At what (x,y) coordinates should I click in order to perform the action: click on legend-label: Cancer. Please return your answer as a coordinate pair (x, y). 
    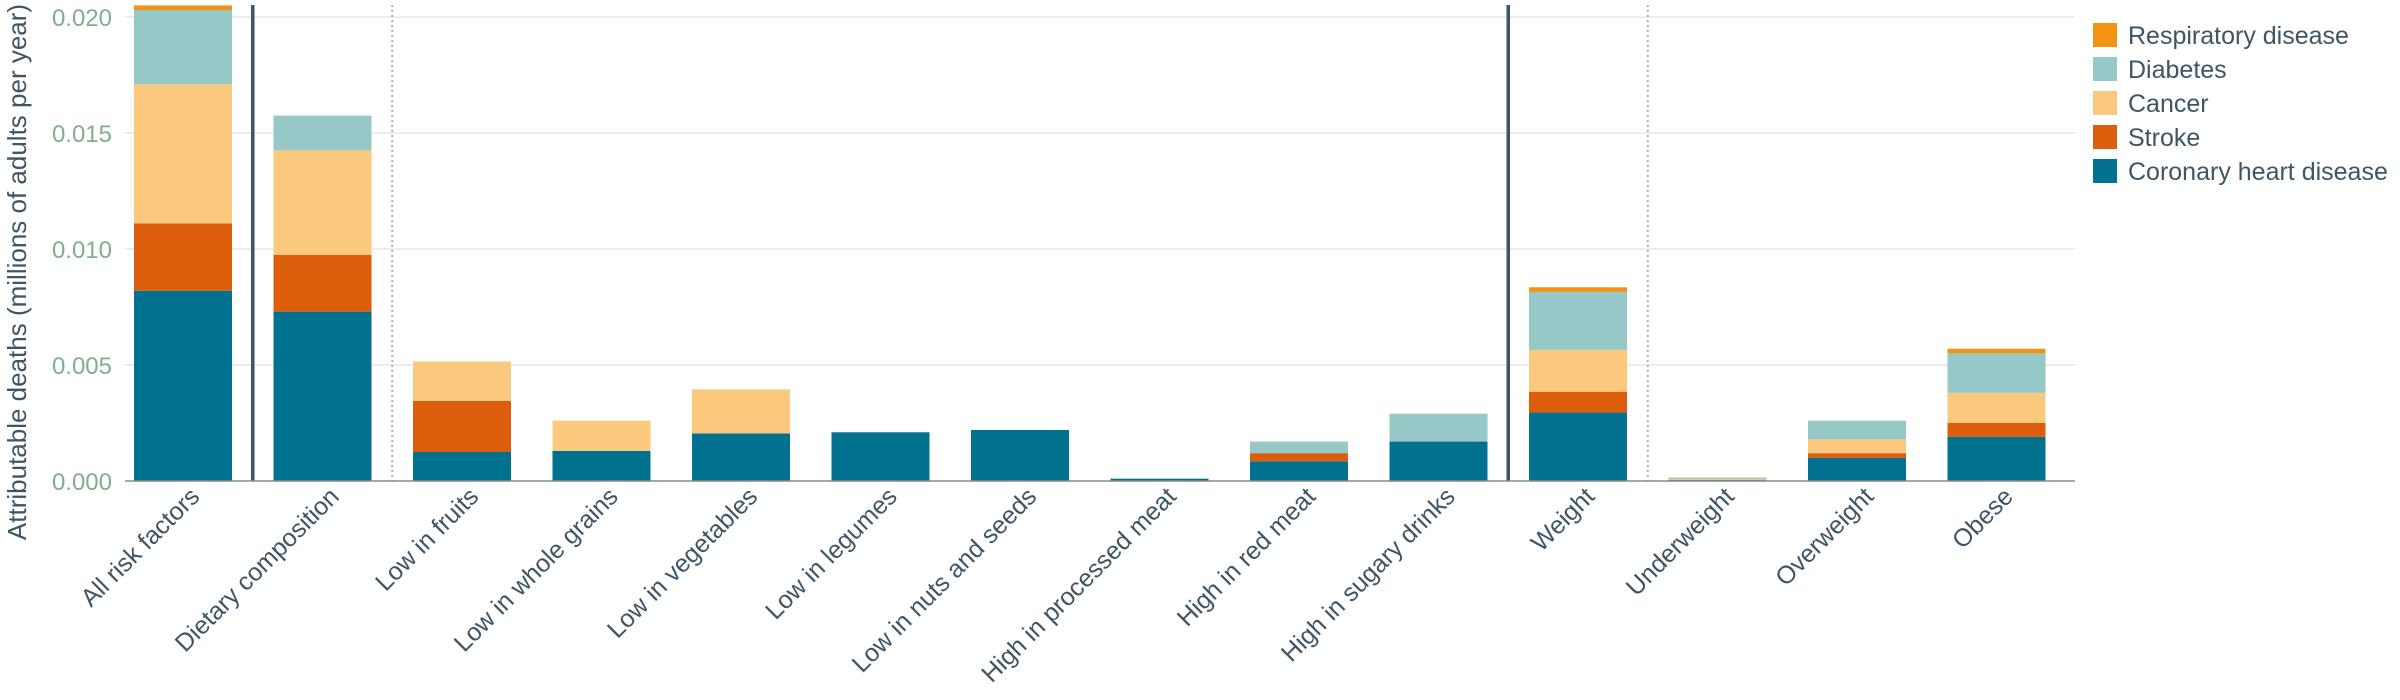
    Looking at the image, I should click on (2168, 104).